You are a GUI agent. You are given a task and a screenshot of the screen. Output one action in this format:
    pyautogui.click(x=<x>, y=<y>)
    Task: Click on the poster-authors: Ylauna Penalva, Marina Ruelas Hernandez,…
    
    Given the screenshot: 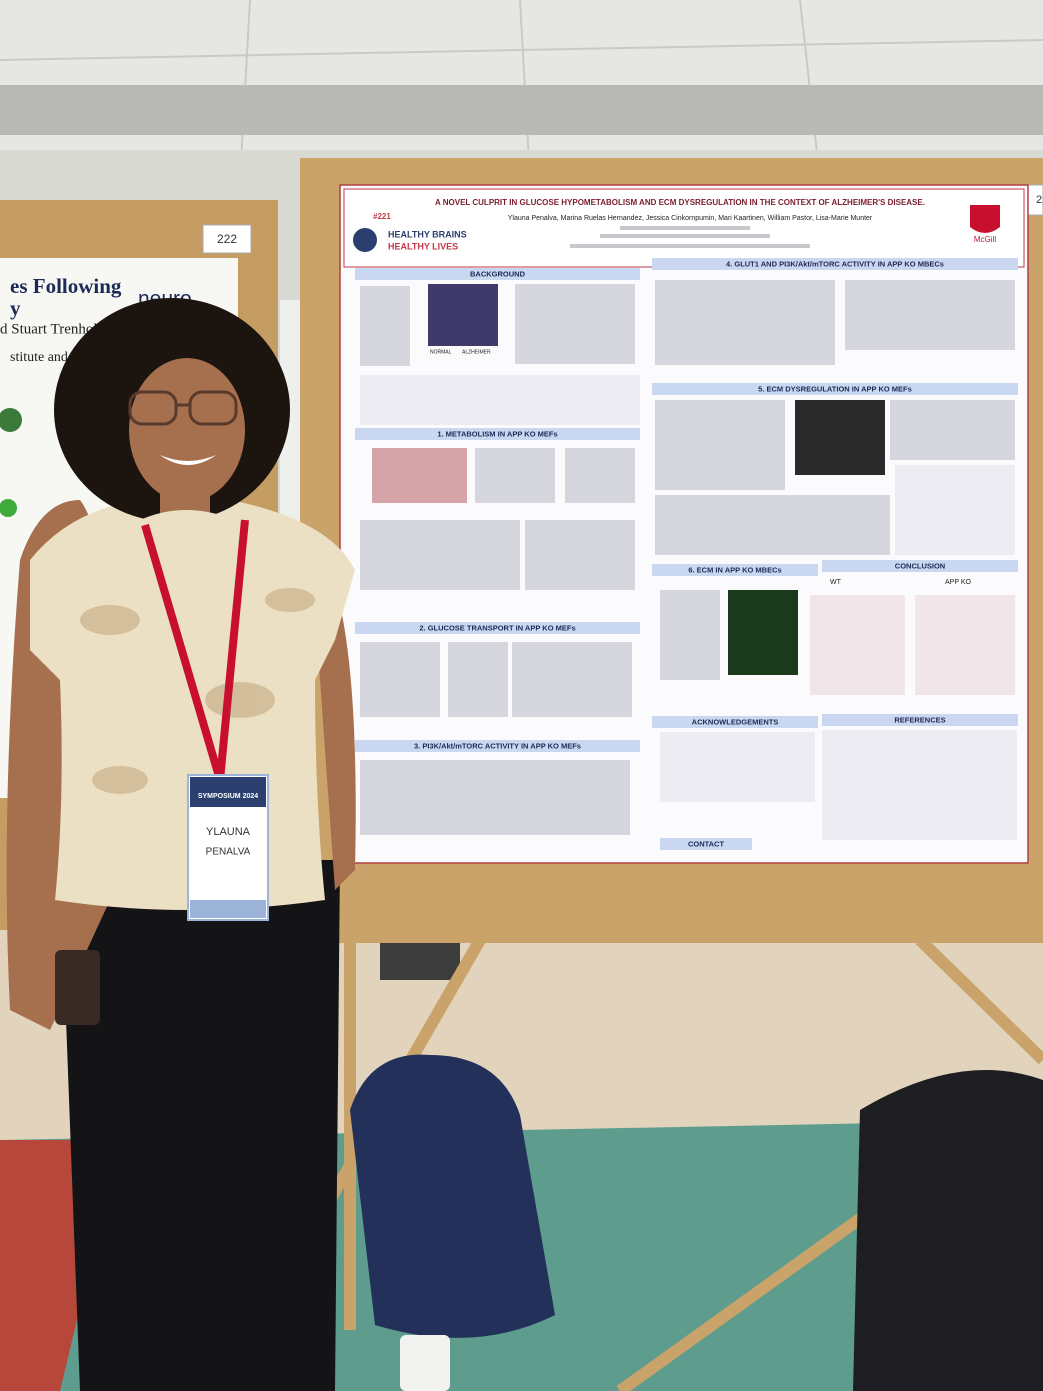 What is the action you would take?
    pyautogui.click(x=690, y=218)
    